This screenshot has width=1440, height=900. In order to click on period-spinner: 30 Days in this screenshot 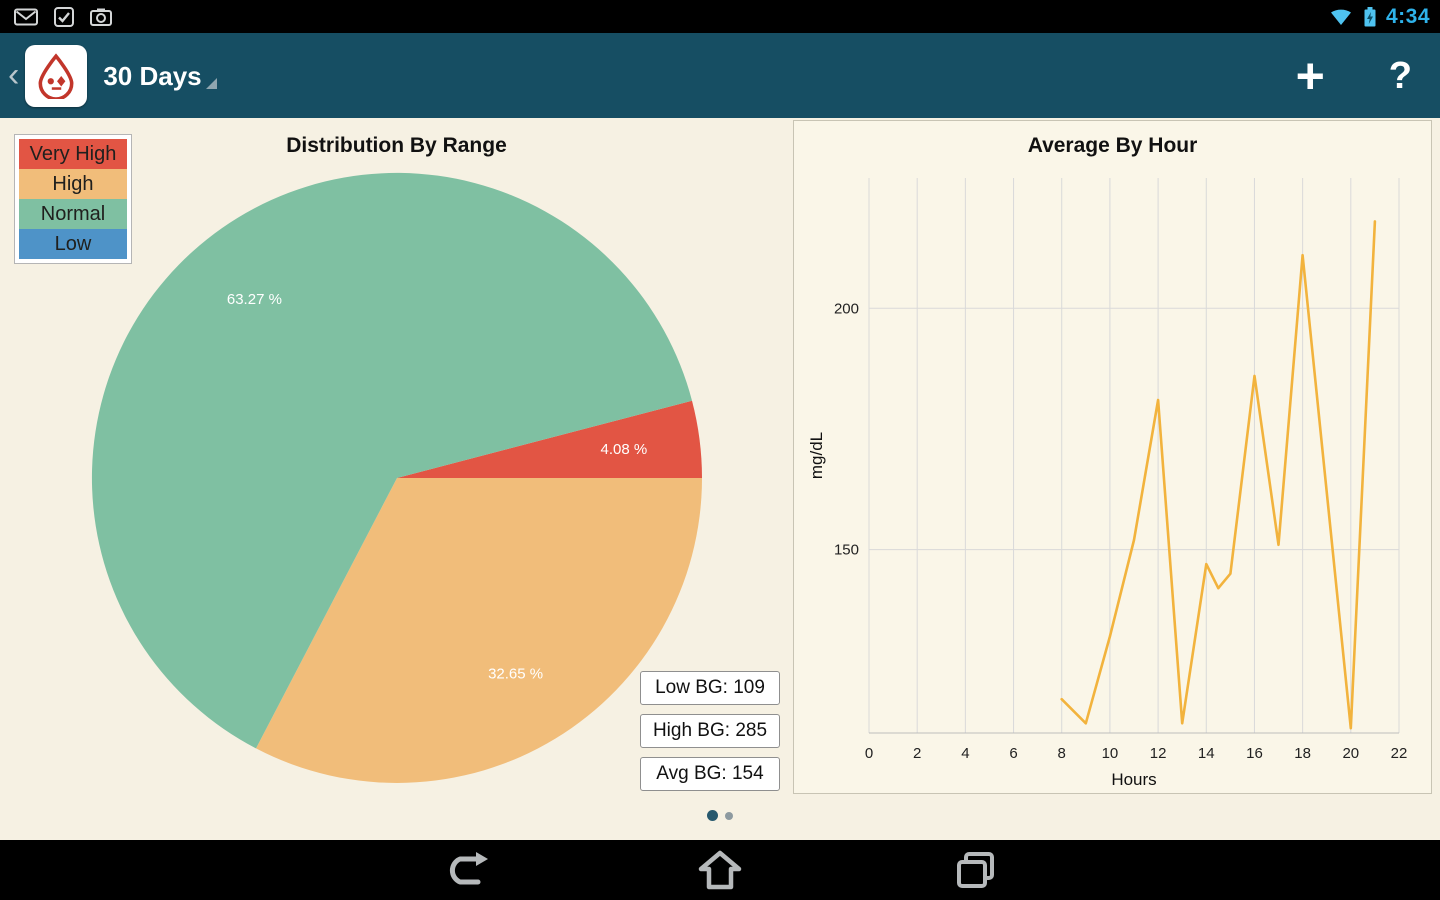, I will do `click(160, 75)`.